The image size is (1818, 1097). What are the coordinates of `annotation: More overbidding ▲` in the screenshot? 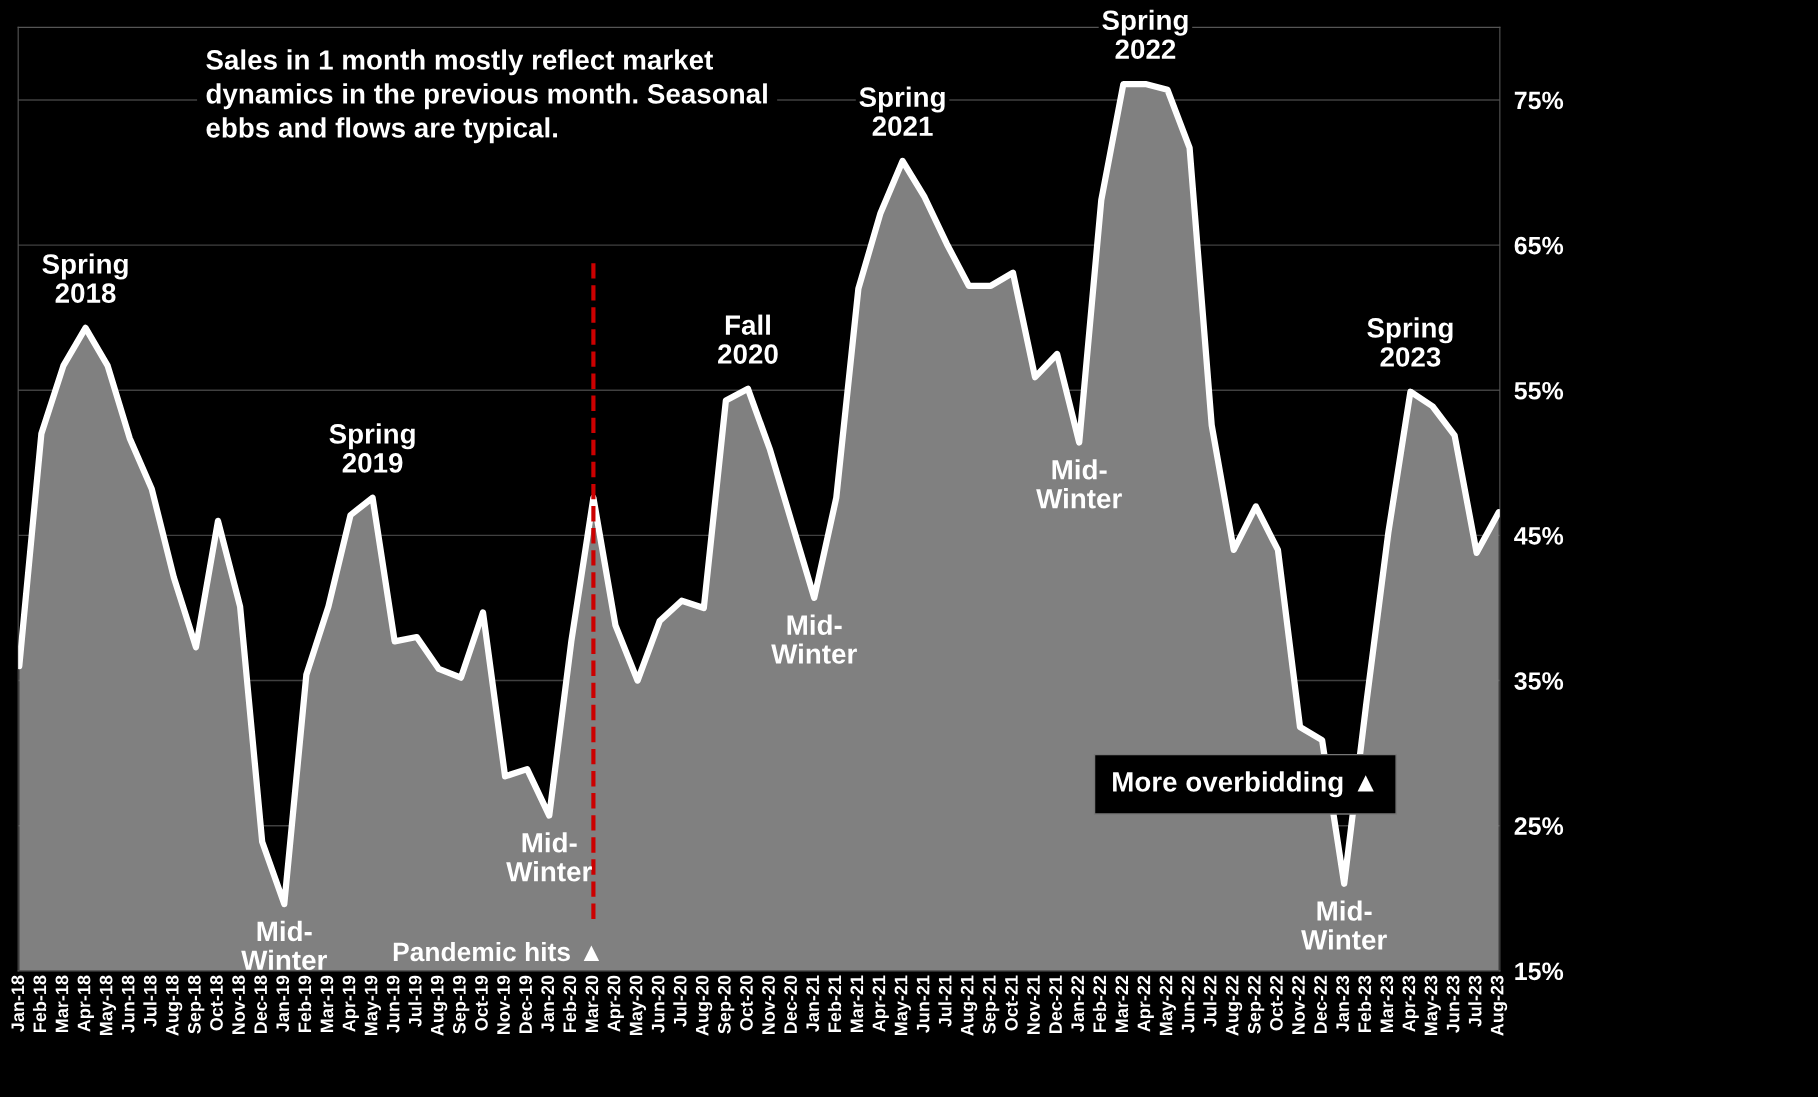 It's located at (1243, 784).